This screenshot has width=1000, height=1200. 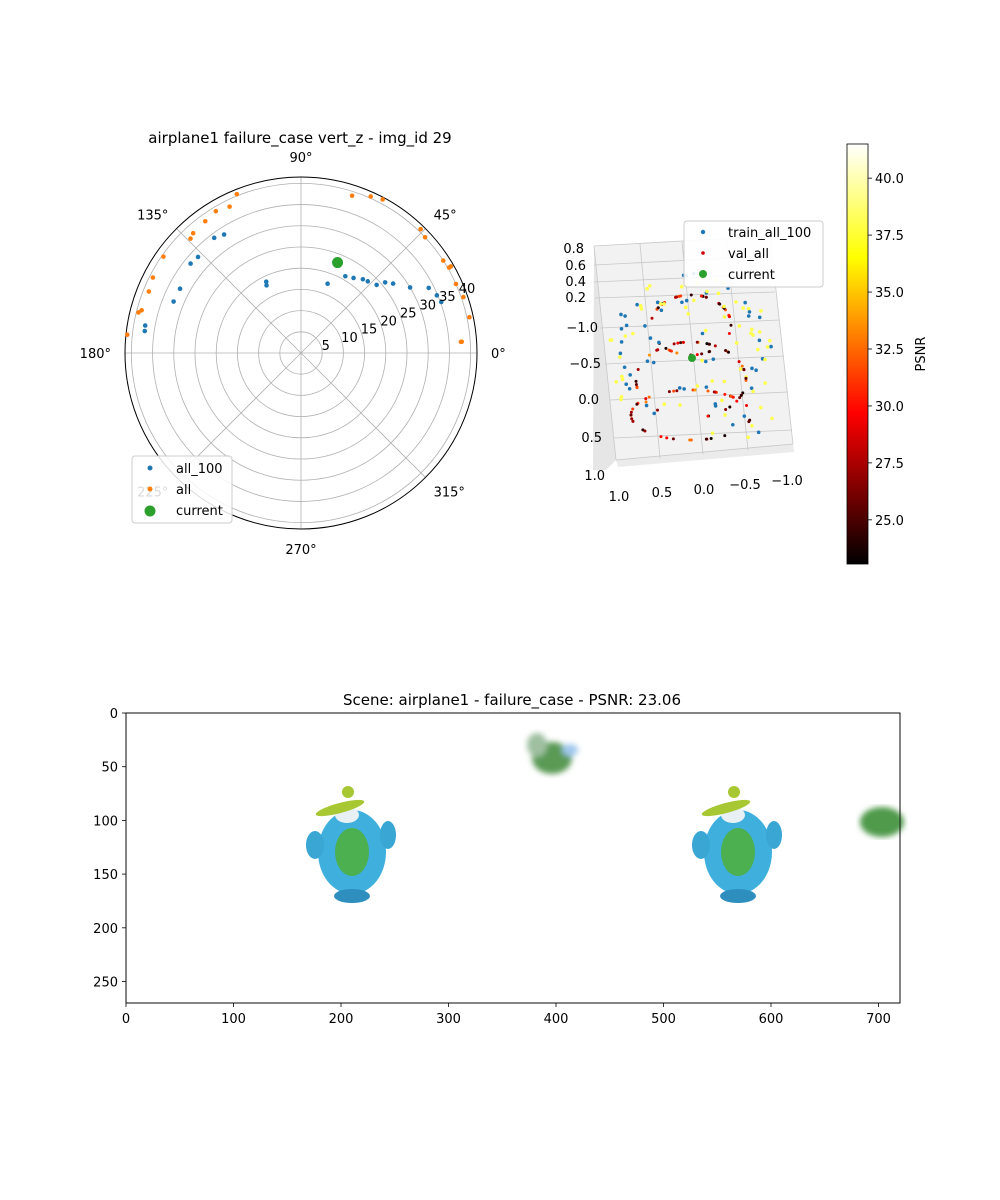 I want to click on polar-theta-tick-label: 135°, so click(x=152, y=215).